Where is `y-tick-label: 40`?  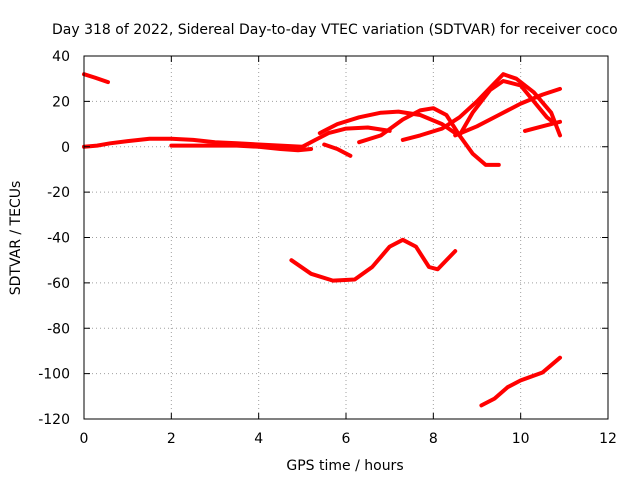 y-tick-label: 40 is located at coordinates (61, 57).